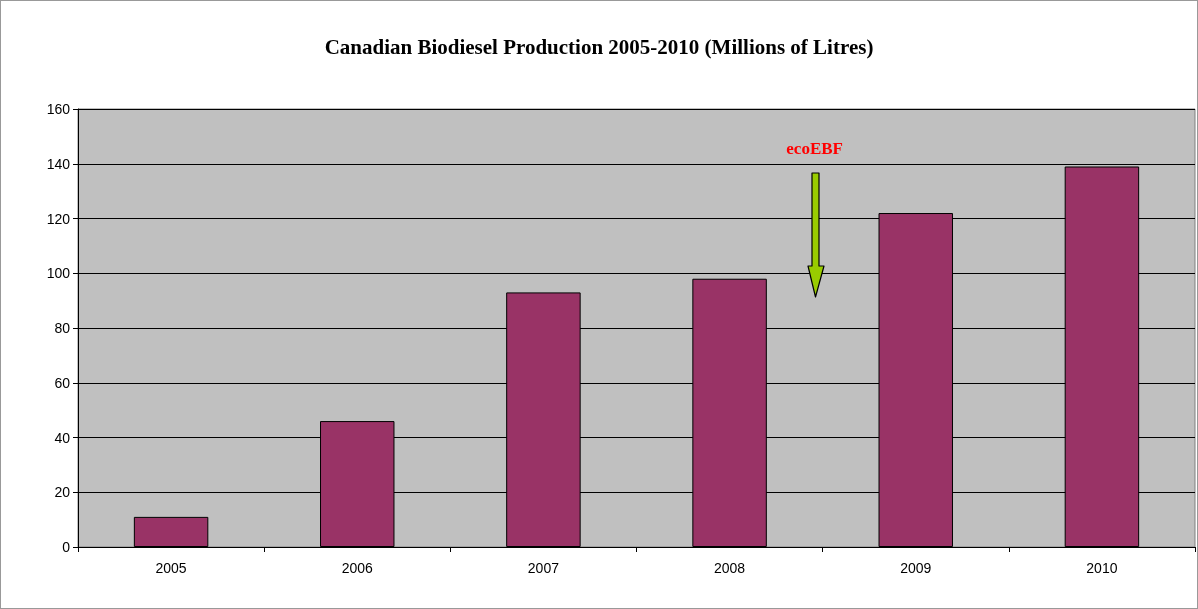  I want to click on x-tick-label: 2010, so click(1102, 568).